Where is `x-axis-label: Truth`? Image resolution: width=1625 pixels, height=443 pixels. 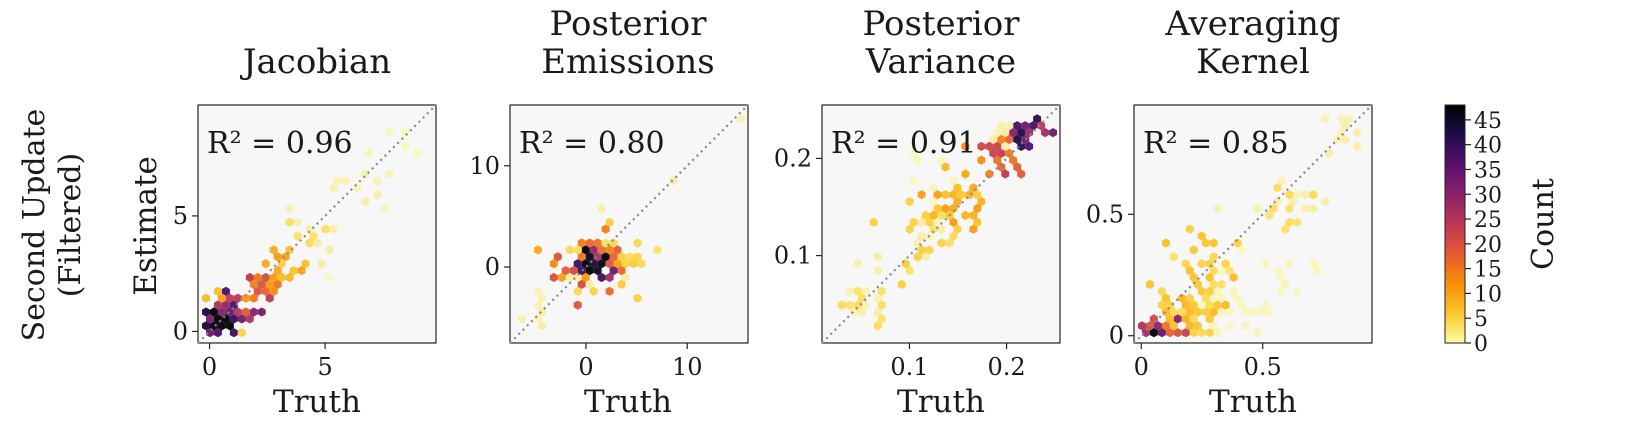 x-axis-label: Truth is located at coordinates (628, 402).